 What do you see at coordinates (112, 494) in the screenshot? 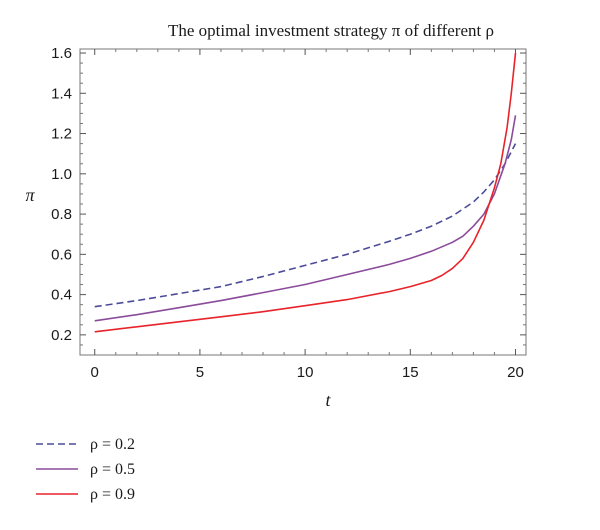
I see `legend-label-3: ρ = 0.9` at bounding box center [112, 494].